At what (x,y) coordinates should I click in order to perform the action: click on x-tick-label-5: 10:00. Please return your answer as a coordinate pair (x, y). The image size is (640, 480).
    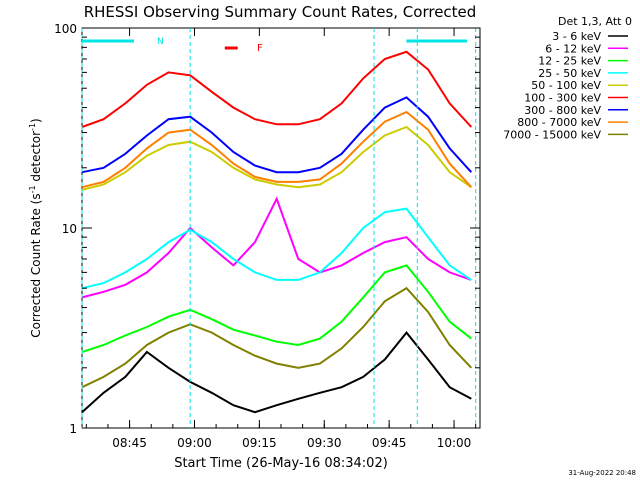
    Looking at the image, I should click on (454, 443).